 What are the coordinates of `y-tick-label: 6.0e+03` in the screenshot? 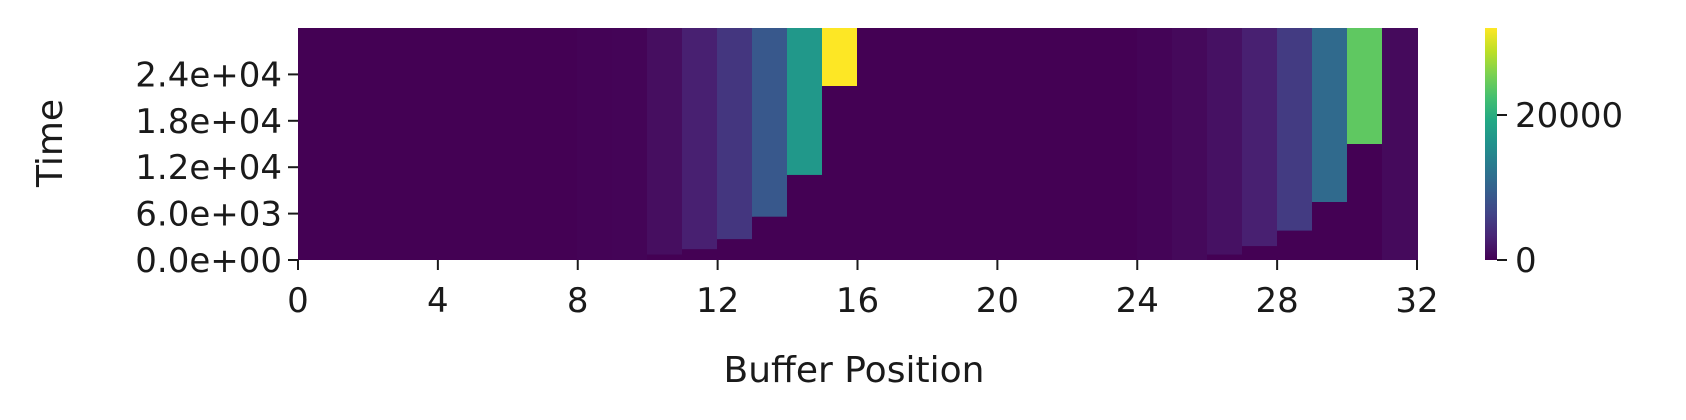 It's located at (208, 215).